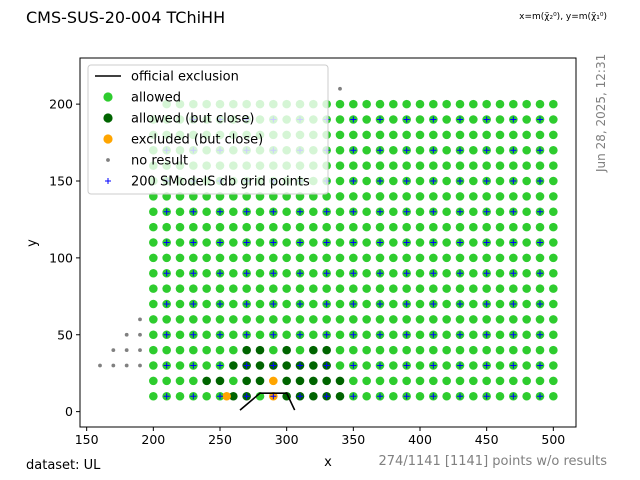 The width and height of the screenshot is (640, 480). Describe the element at coordinates (61, 257) in the screenshot. I see `y-tick-label: 100` at that location.